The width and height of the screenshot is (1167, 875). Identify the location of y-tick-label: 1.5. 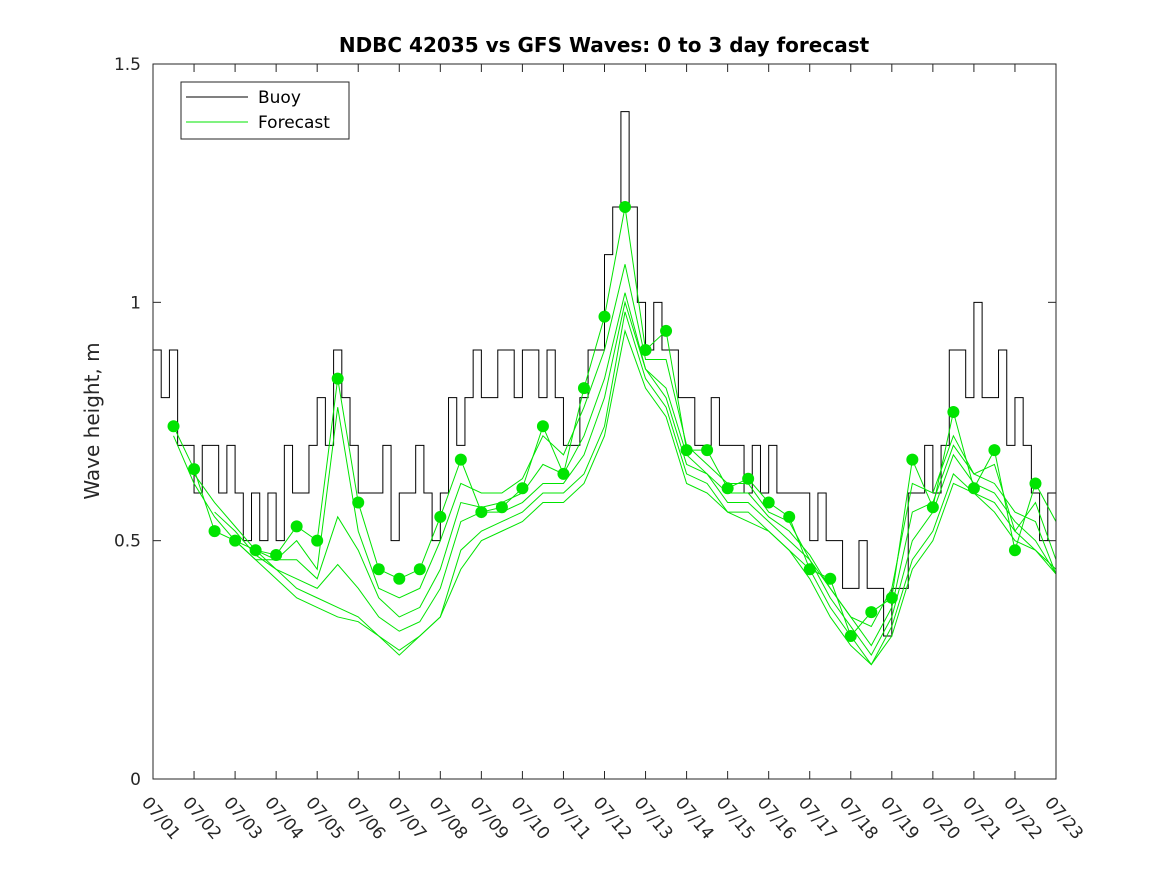
(127, 65).